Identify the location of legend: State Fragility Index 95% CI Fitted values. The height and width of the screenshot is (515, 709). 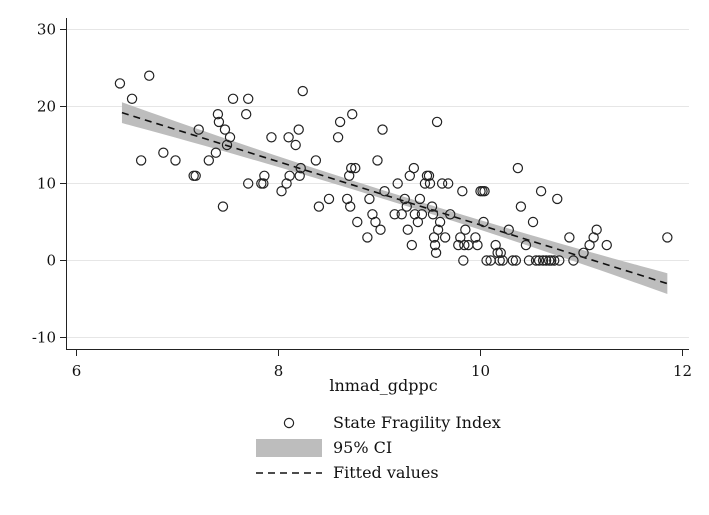
(378, 447).